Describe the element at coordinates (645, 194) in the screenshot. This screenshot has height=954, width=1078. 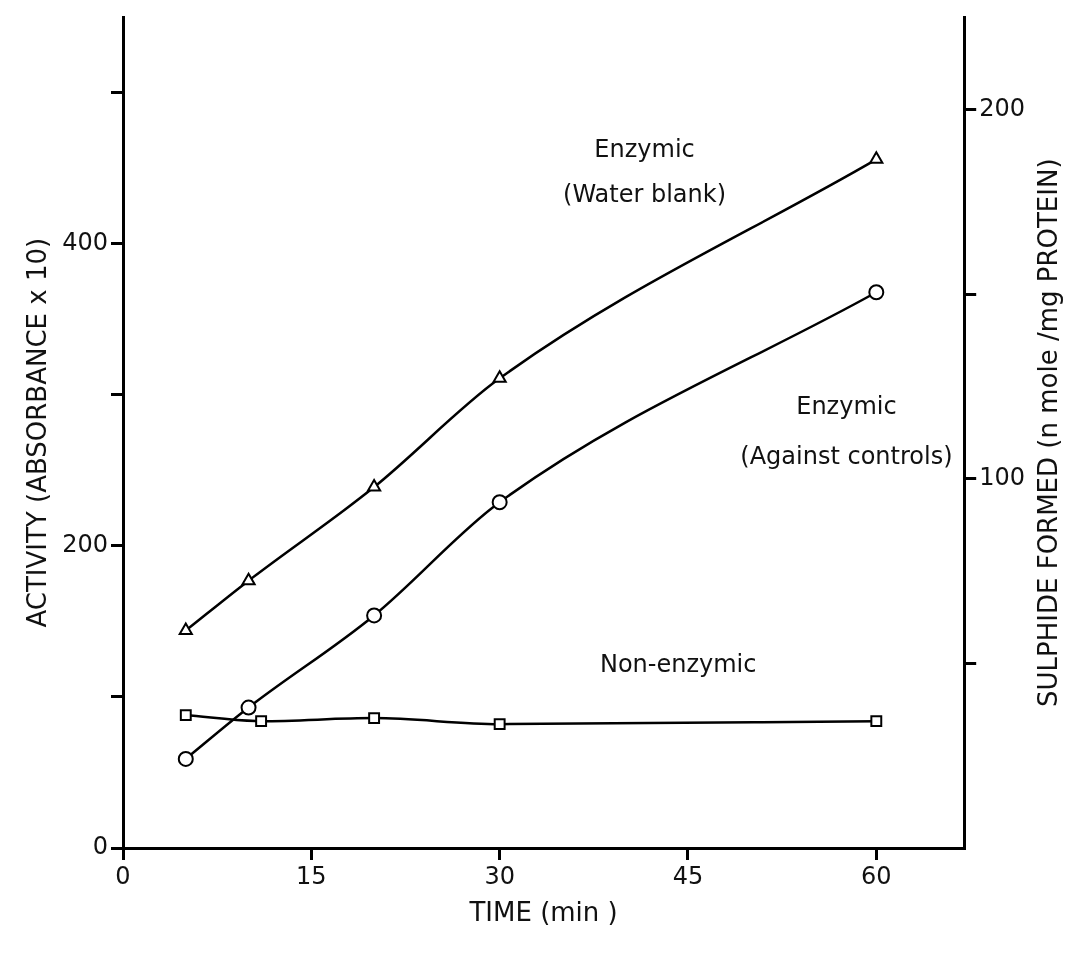
I see `annotation: (Water blank)` at that location.